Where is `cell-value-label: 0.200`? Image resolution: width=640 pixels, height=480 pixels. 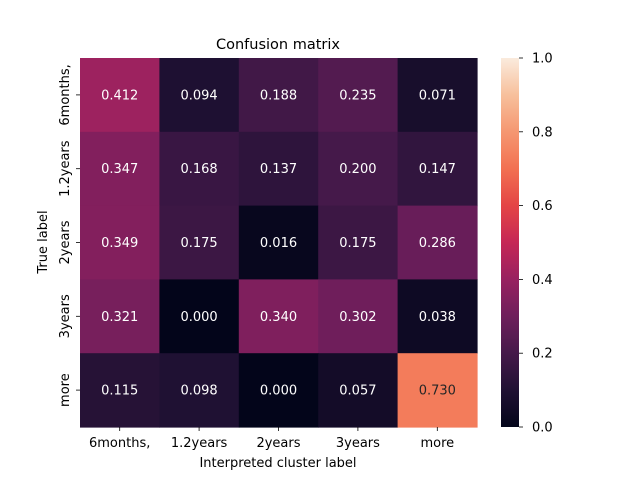
cell-value-label: 0.200 is located at coordinates (357, 169).